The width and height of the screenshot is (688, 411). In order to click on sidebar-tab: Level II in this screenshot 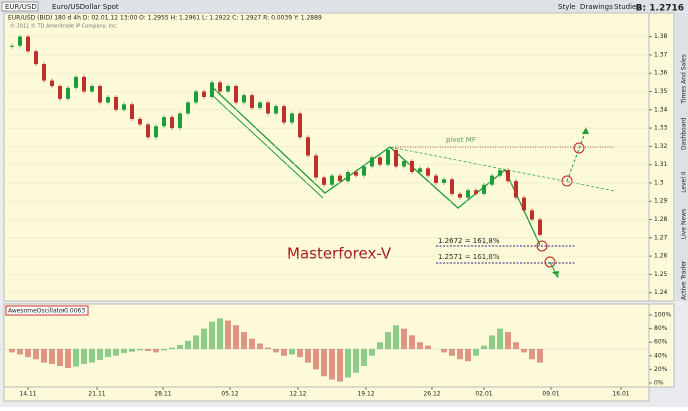, I will do `click(684, 182)`.